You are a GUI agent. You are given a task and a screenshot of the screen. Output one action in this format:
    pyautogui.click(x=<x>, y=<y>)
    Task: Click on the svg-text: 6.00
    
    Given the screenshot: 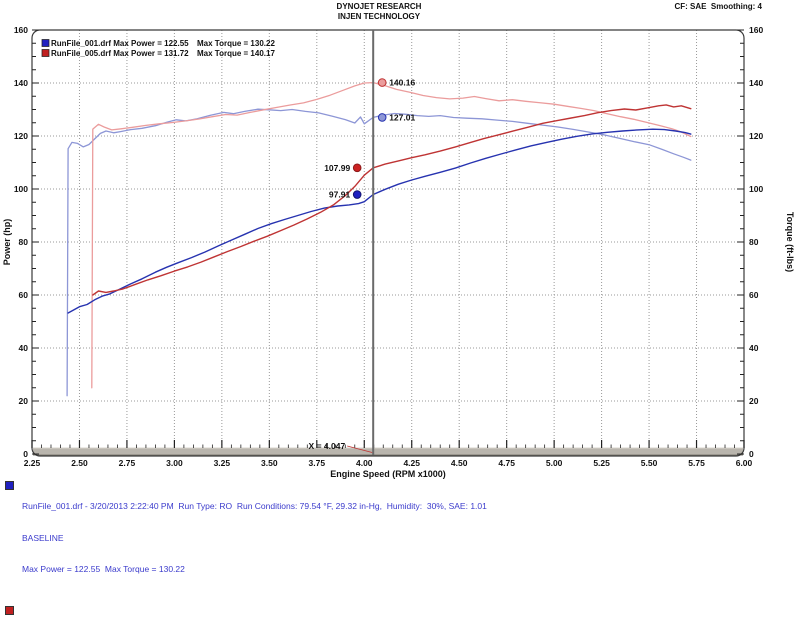 What is the action you would take?
    pyautogui.click(x=744, y=463)
    